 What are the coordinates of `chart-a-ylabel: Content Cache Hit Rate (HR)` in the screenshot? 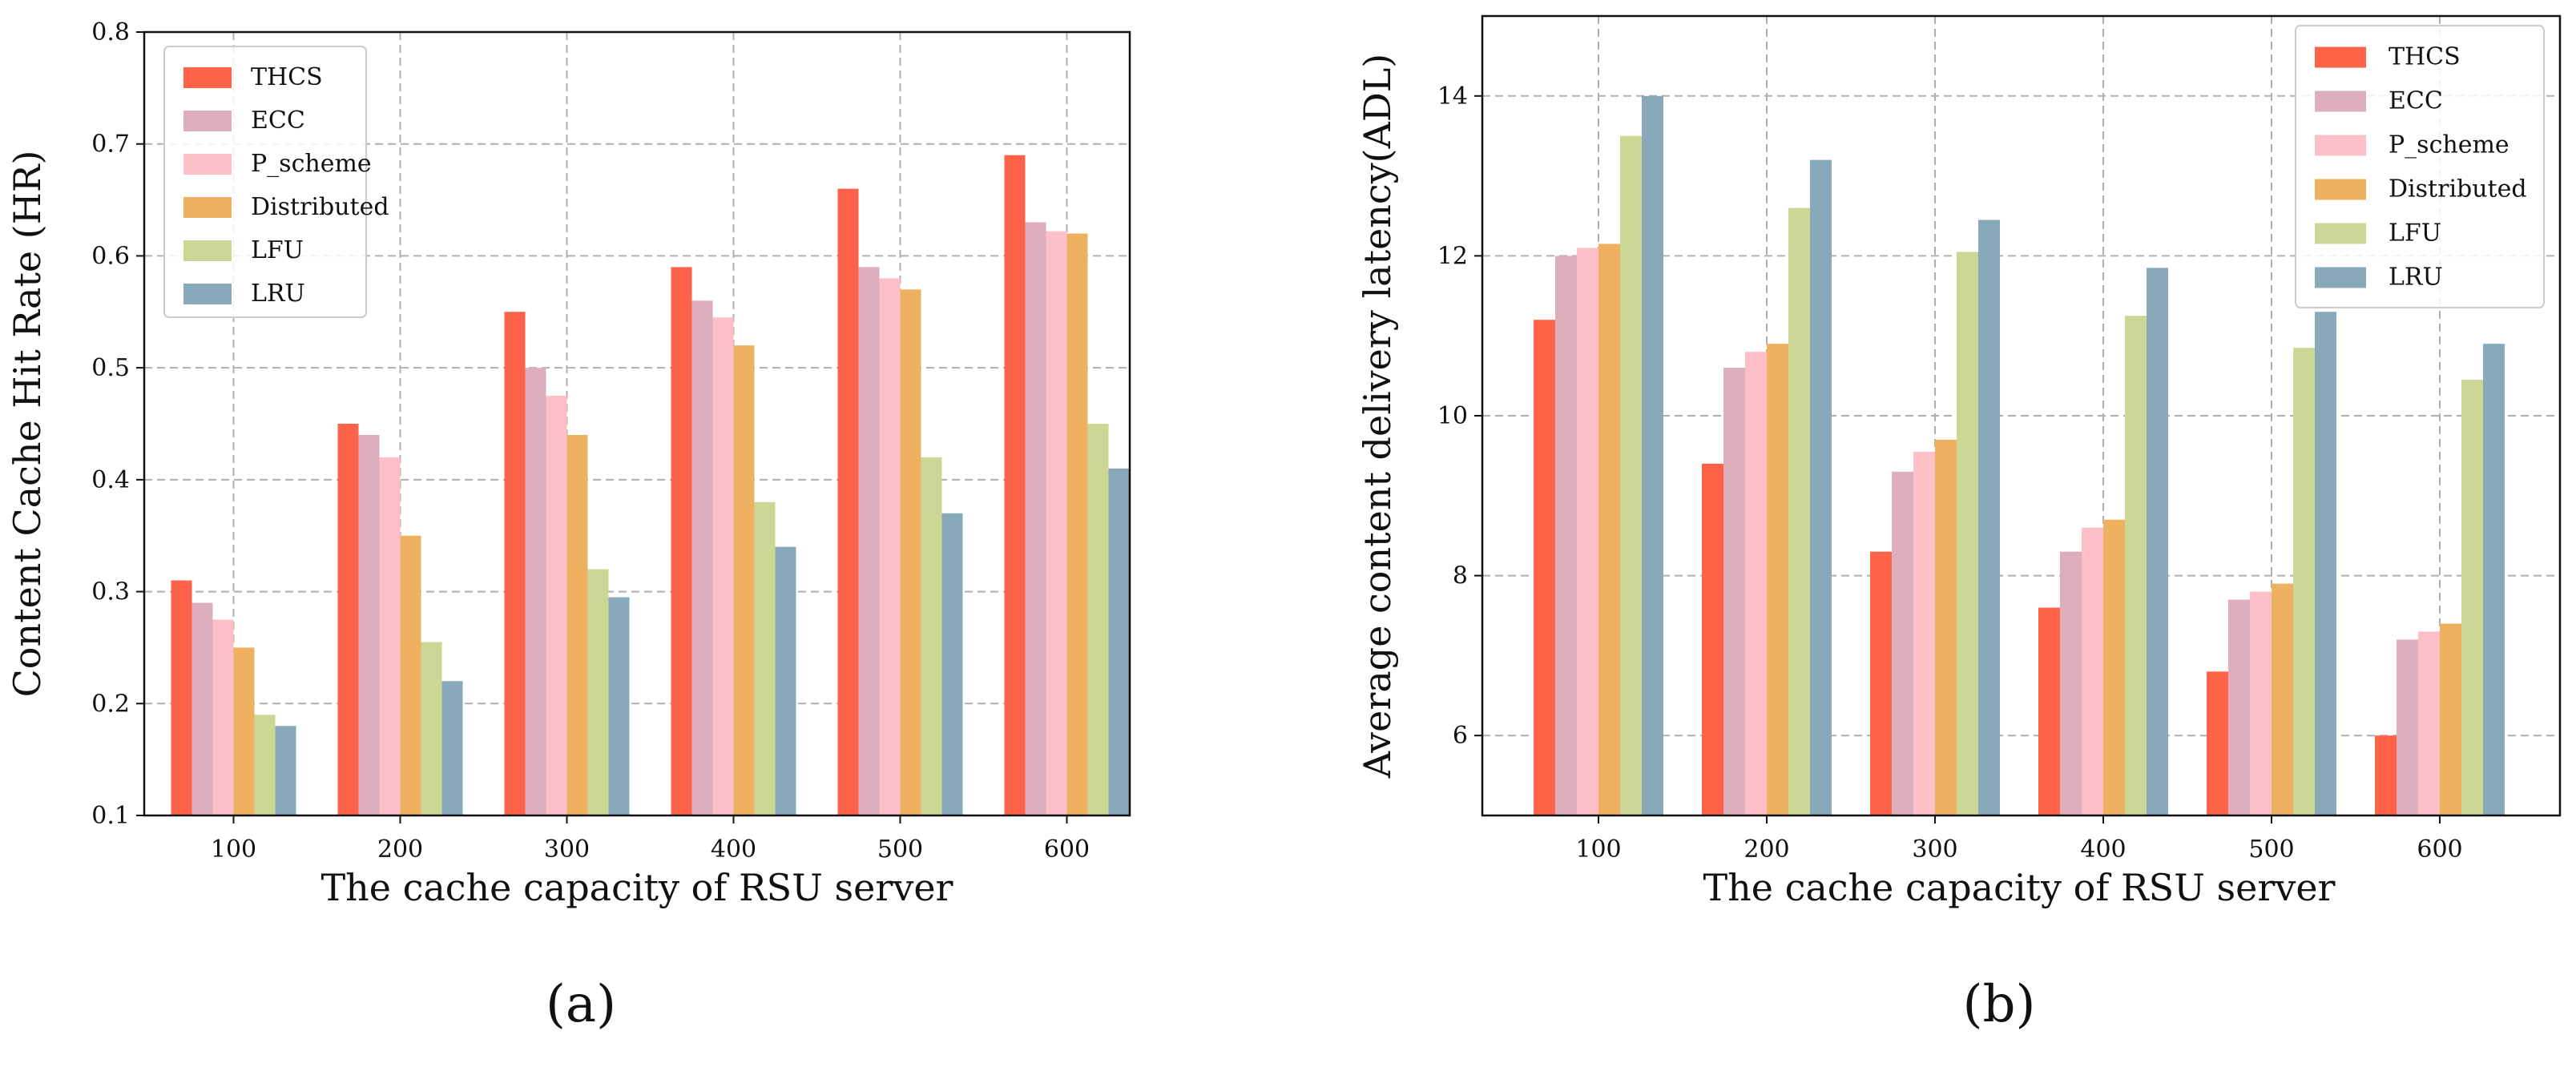 It's located at (27, 425).